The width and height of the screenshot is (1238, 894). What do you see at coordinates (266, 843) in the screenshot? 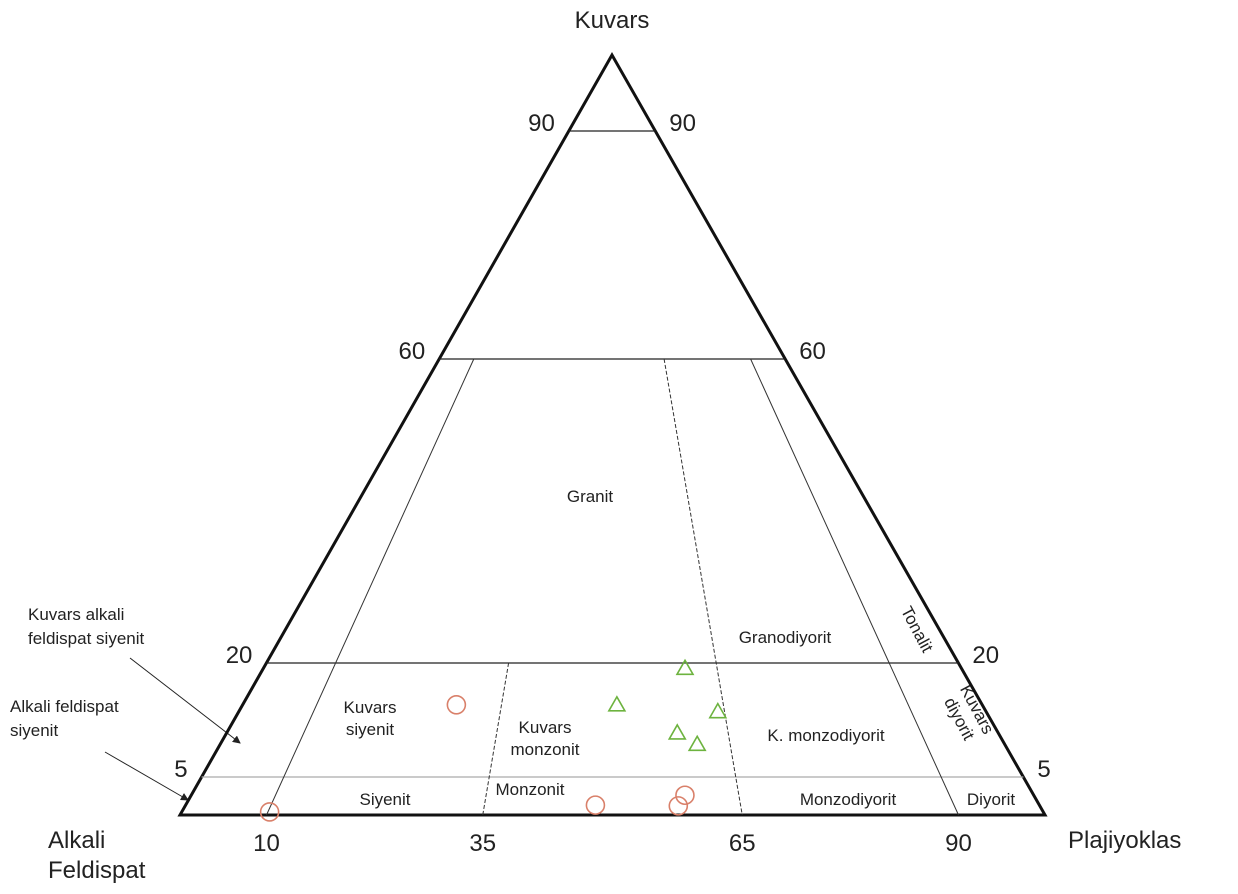
I see `p-tick-label: 10` at bounding box center [266, 843].